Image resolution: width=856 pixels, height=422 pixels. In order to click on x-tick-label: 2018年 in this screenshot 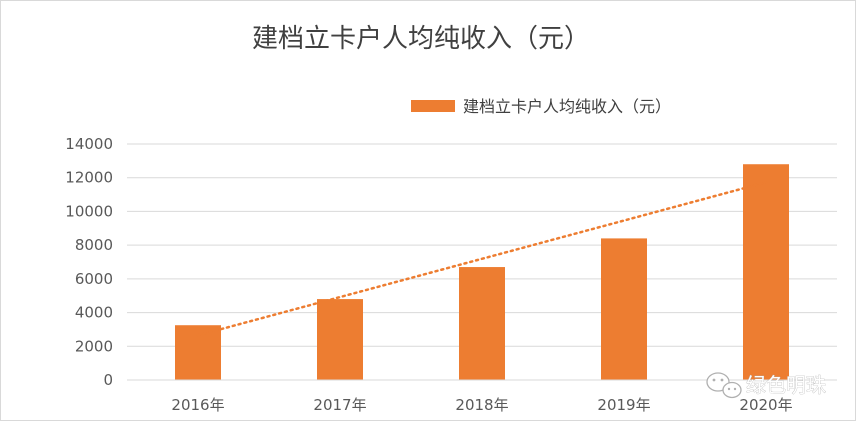, I will do `click(481, 405)`.